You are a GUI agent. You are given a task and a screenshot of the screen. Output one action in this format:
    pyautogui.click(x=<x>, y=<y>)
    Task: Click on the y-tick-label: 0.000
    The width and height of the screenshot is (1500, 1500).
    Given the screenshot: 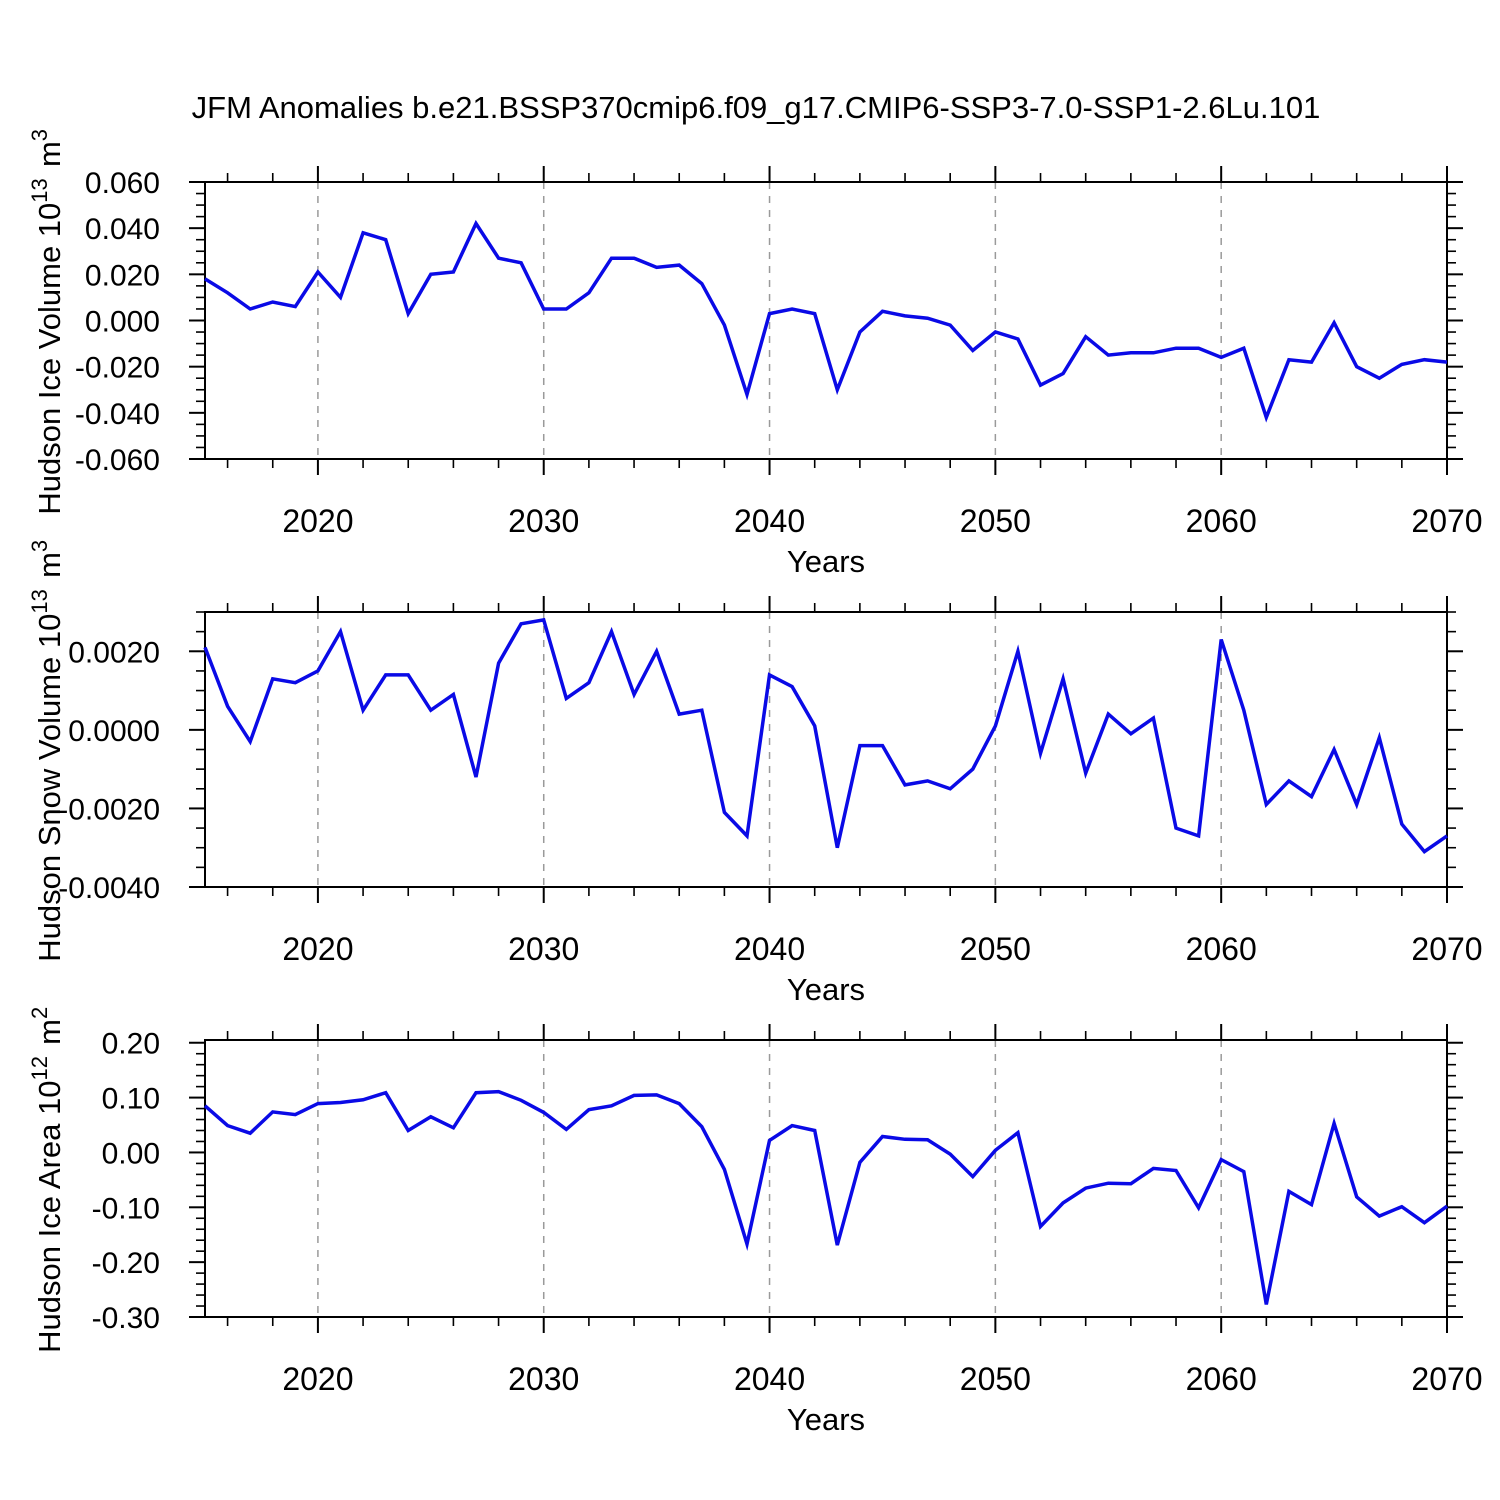 What is the action you would take?
    pyautogui.click(x=122, y=322)
    